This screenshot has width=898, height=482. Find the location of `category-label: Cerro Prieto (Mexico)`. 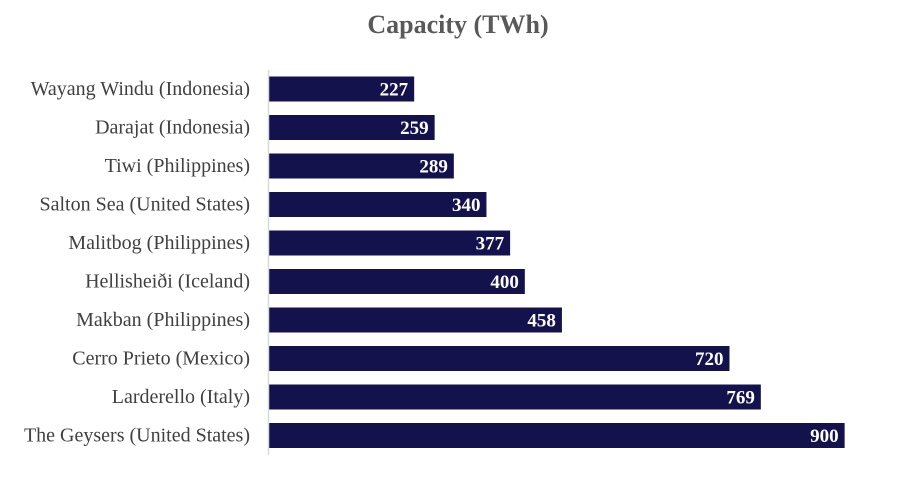

category-label: Cerro Prieto (Mexico) is located at coordinates (161, 359).